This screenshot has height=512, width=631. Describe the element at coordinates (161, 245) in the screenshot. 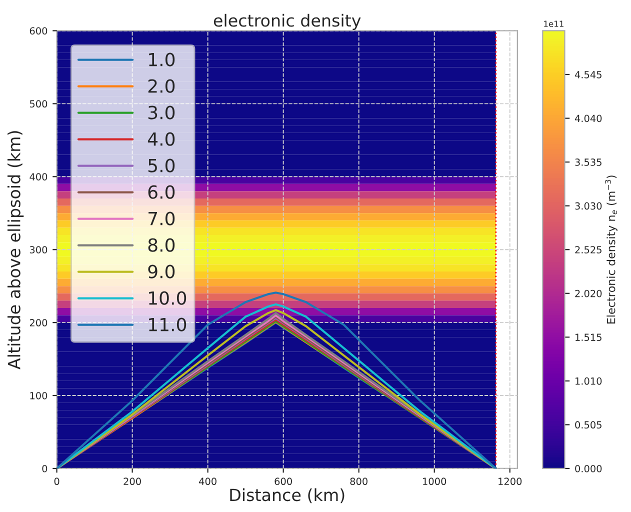

I see `legend-label: 8.0` at that location.